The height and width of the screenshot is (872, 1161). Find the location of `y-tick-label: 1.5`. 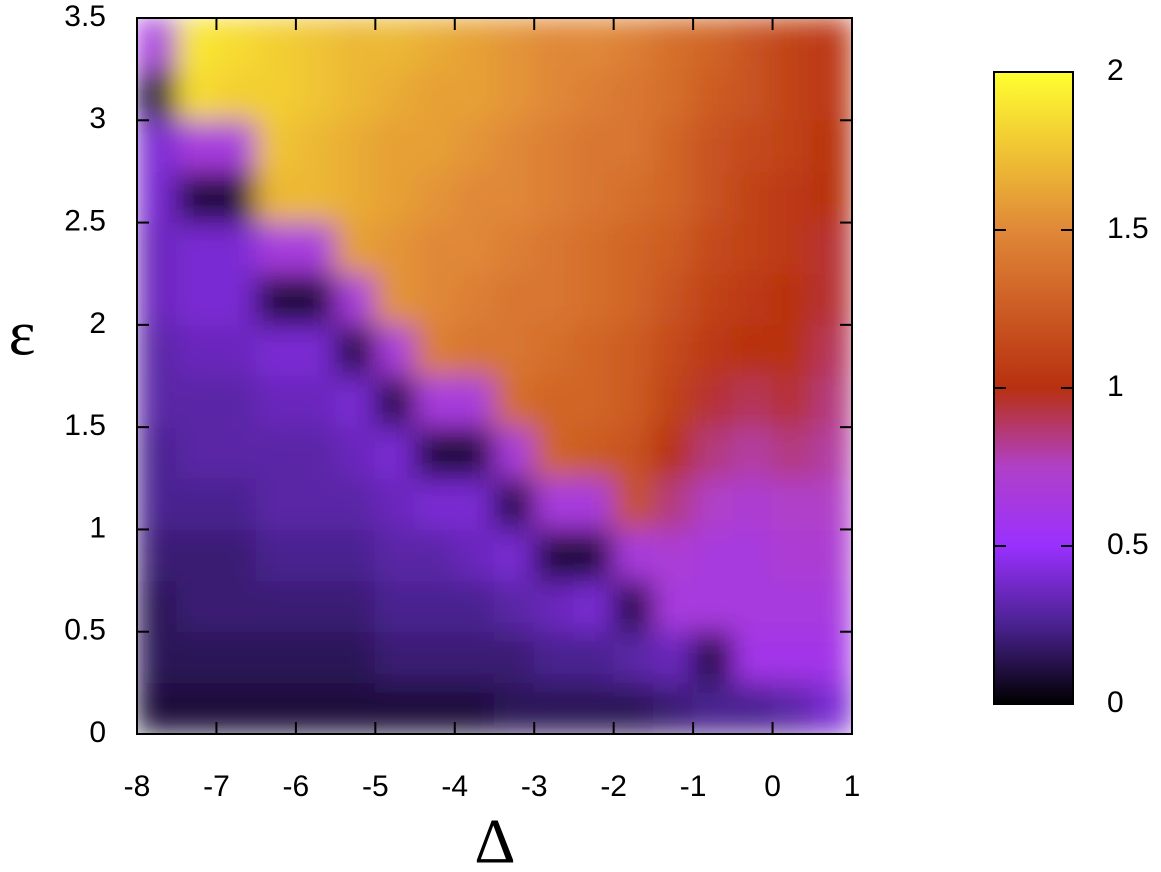

y-tick-label: 1.5 is located at coordinates (85, 425).